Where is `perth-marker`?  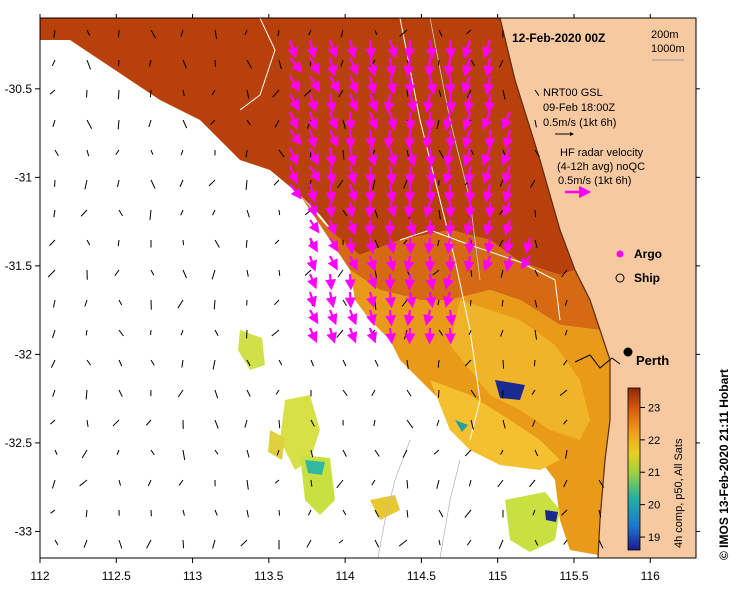 perth-marker is located at coordinates (628, 352).